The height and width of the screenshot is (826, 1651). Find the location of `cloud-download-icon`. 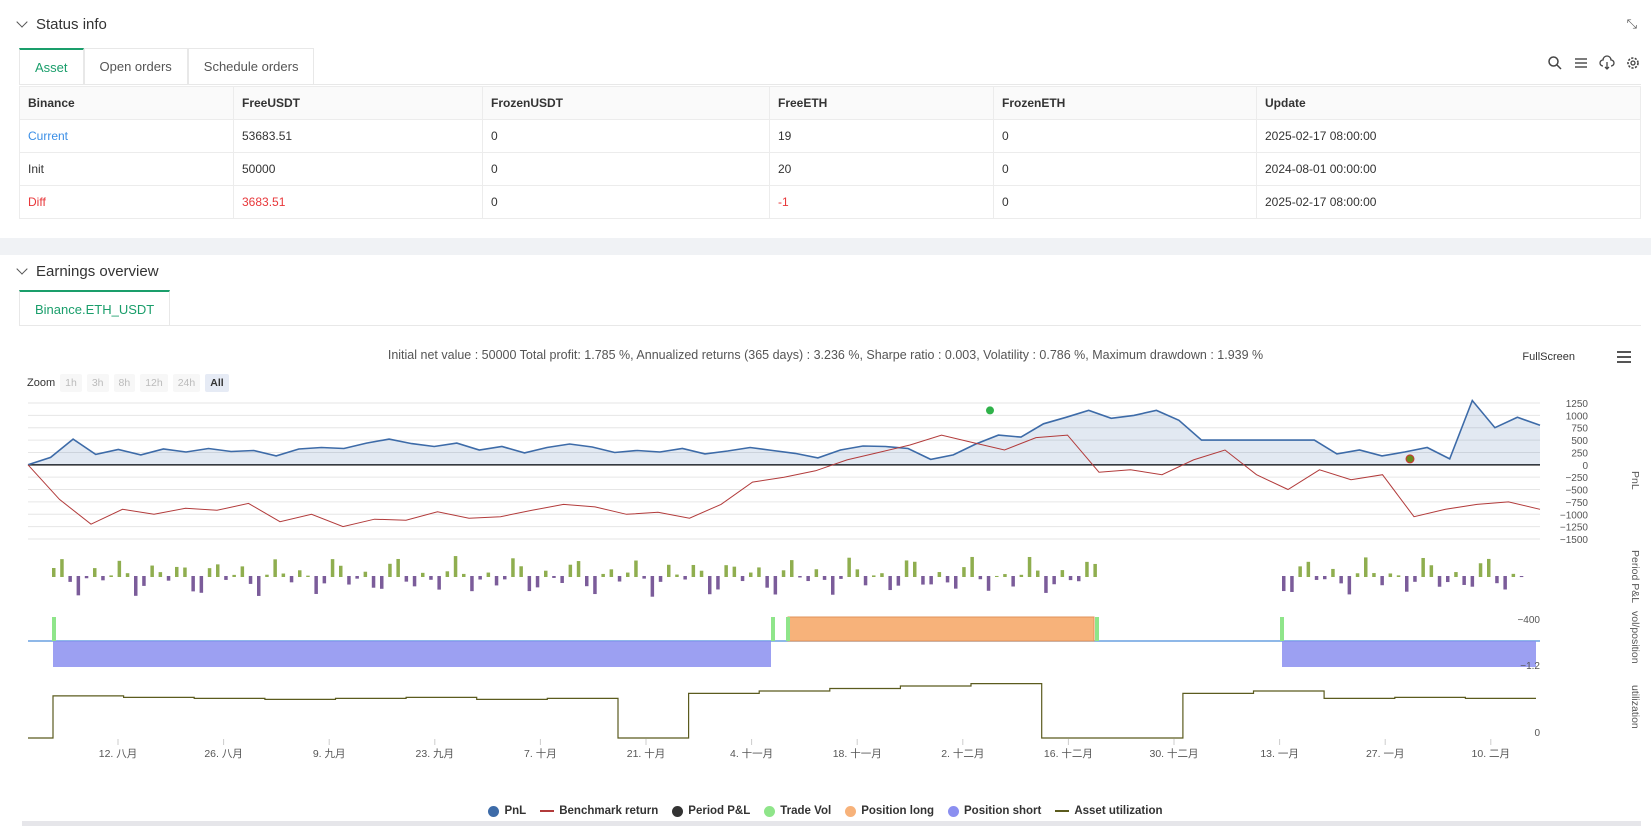

cloud-download-icon is located at coordinates (1607, 63).